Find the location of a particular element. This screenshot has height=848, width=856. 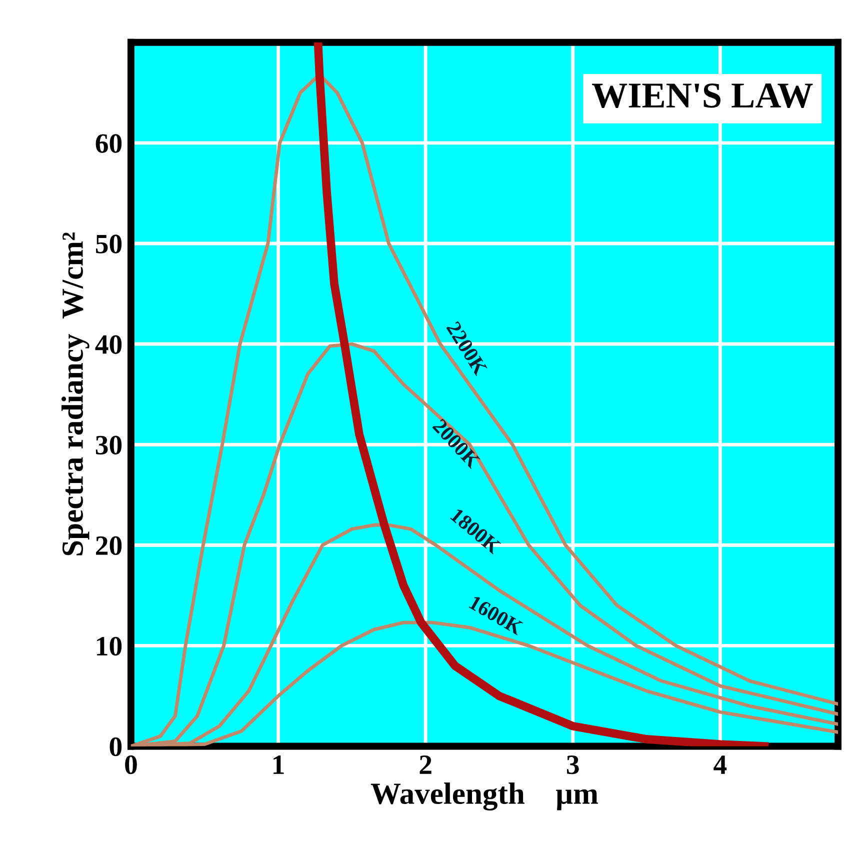

y-tick-label: 20 is located at coordinates (109, 546).